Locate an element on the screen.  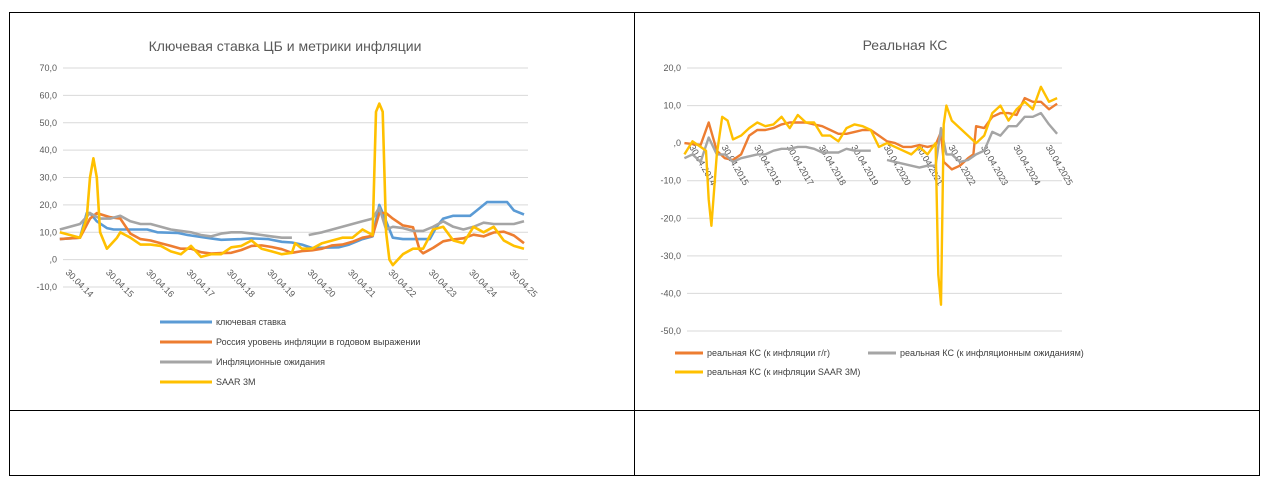
y-tick-label: -50,0 is located at coordinates (670, 331).